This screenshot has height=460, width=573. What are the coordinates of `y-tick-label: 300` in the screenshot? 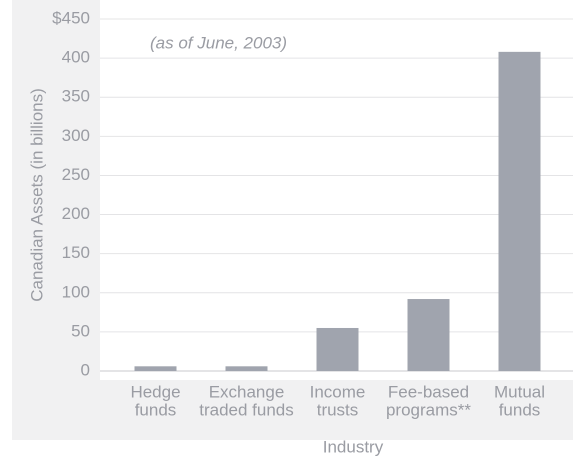 It's located at (76, 135).